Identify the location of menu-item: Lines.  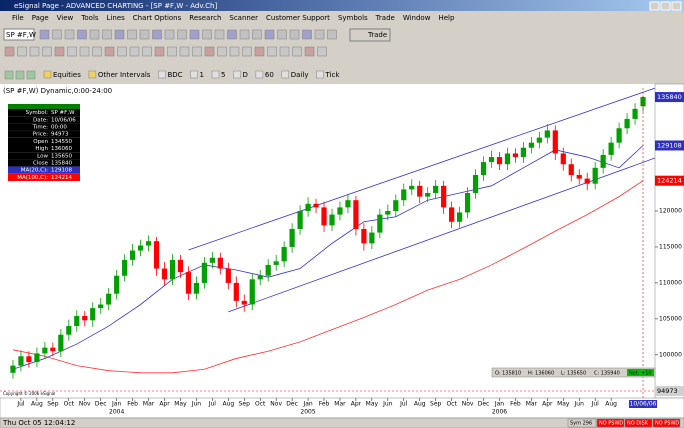
(116, 18).